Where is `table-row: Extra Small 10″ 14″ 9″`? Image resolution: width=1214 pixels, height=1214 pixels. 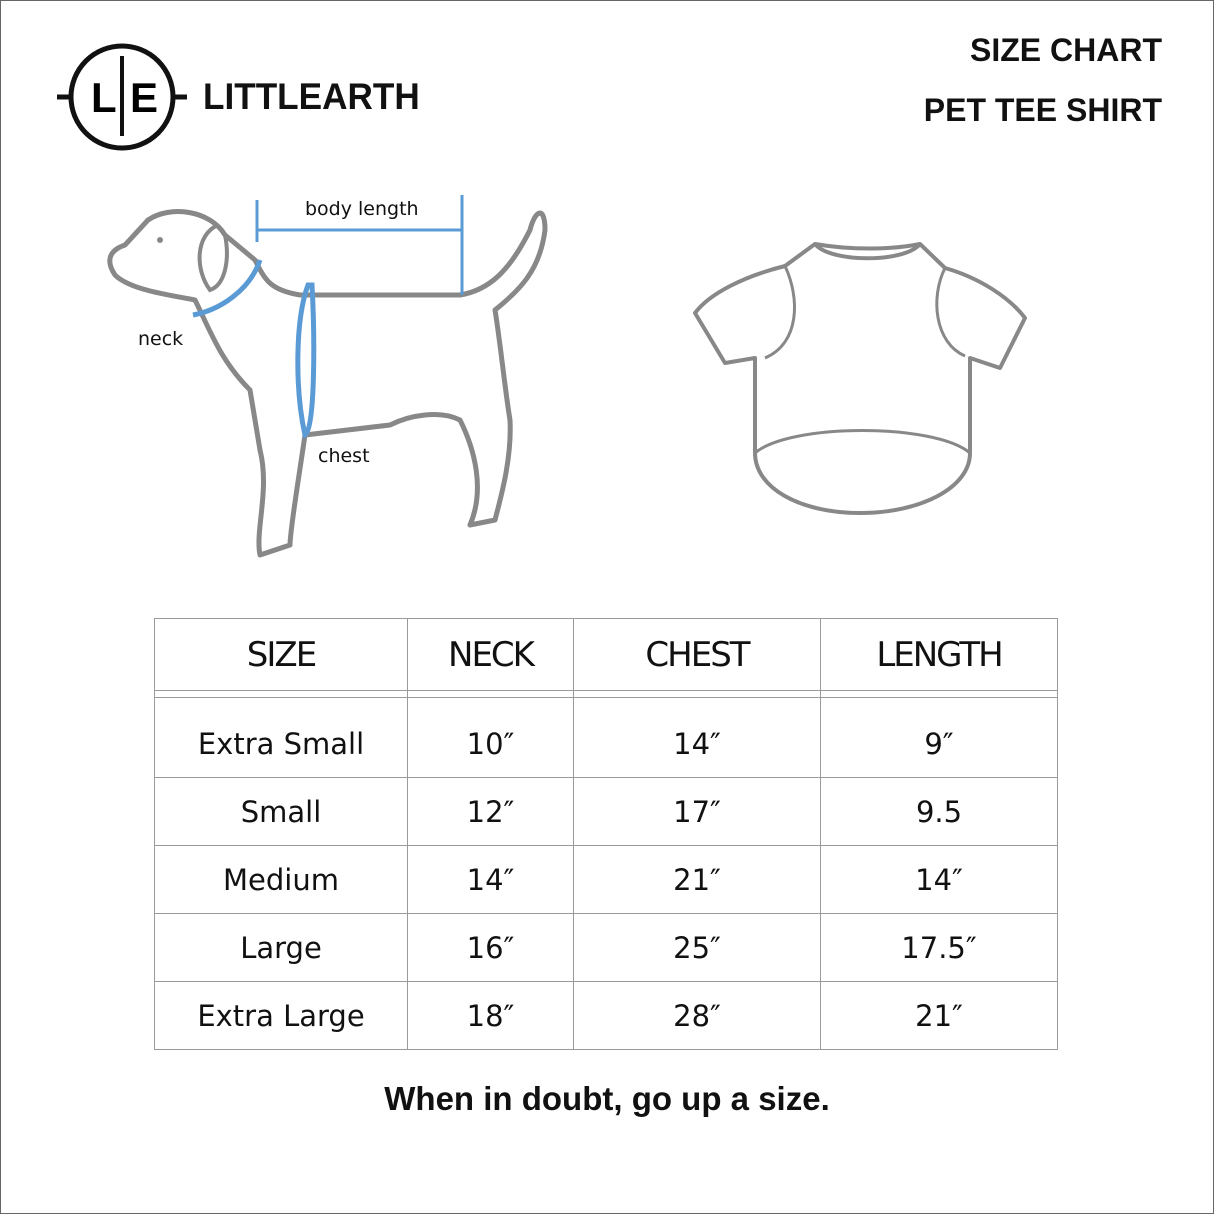
table-row: Extra Small 10″ 14″ 9″ is located at coordinates (606, 737).